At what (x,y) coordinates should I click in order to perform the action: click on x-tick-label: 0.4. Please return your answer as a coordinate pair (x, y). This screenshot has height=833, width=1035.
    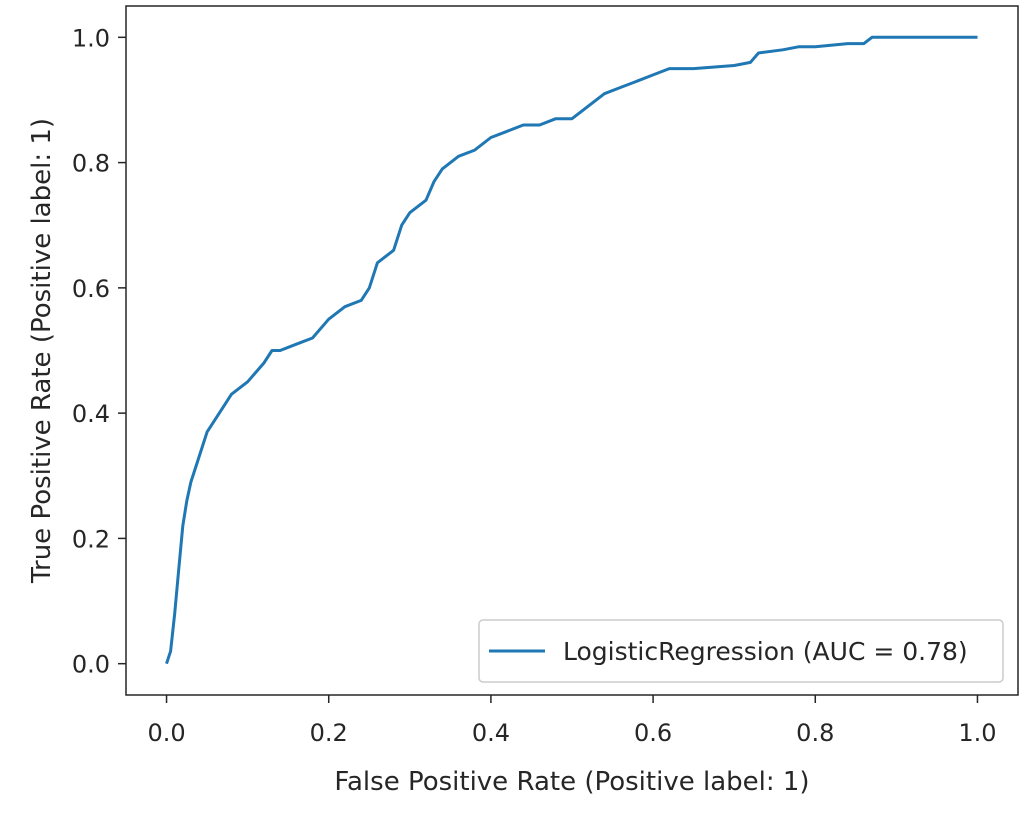
    Looking at the image, I should click on (491, 733).